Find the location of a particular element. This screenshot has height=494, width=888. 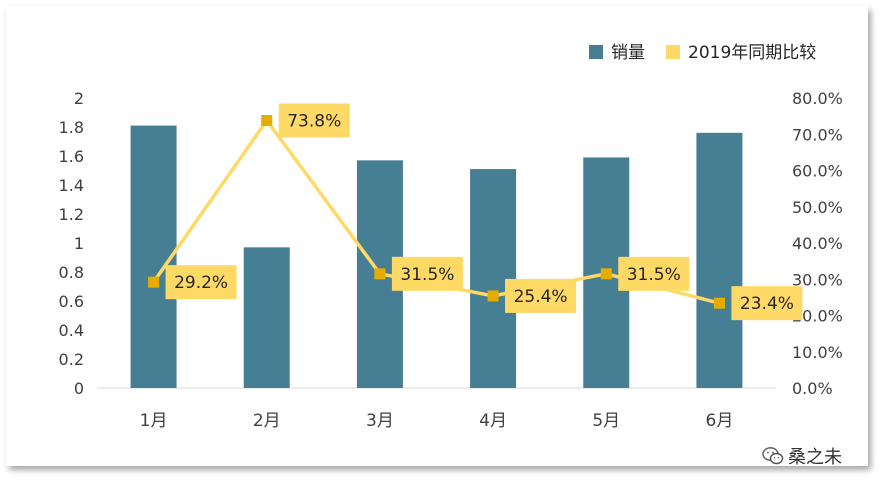

watermark-text: 桑之未 is located at coordinates (815, 457).